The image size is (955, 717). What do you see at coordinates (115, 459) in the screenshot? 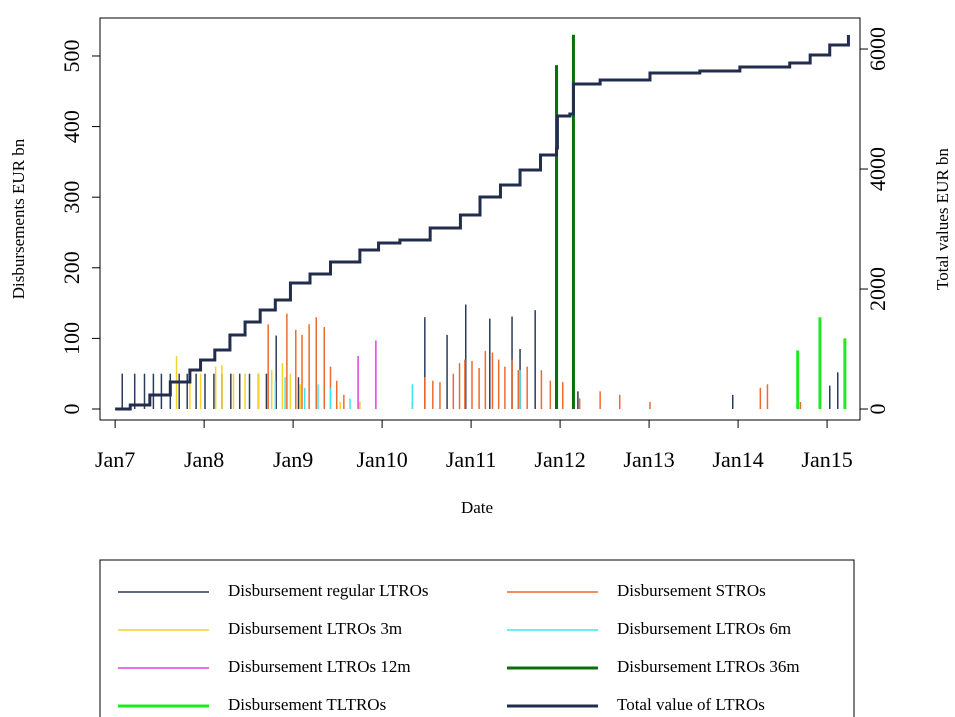
I see `x-tick-label: Jan7` at bounding box center [115, 459].